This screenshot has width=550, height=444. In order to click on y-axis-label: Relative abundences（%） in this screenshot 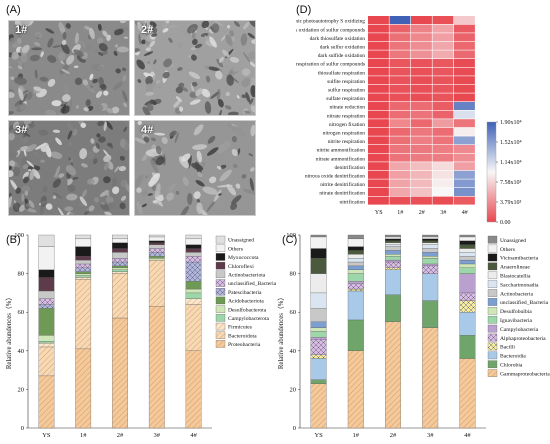, I will do `click(281, 331)`.